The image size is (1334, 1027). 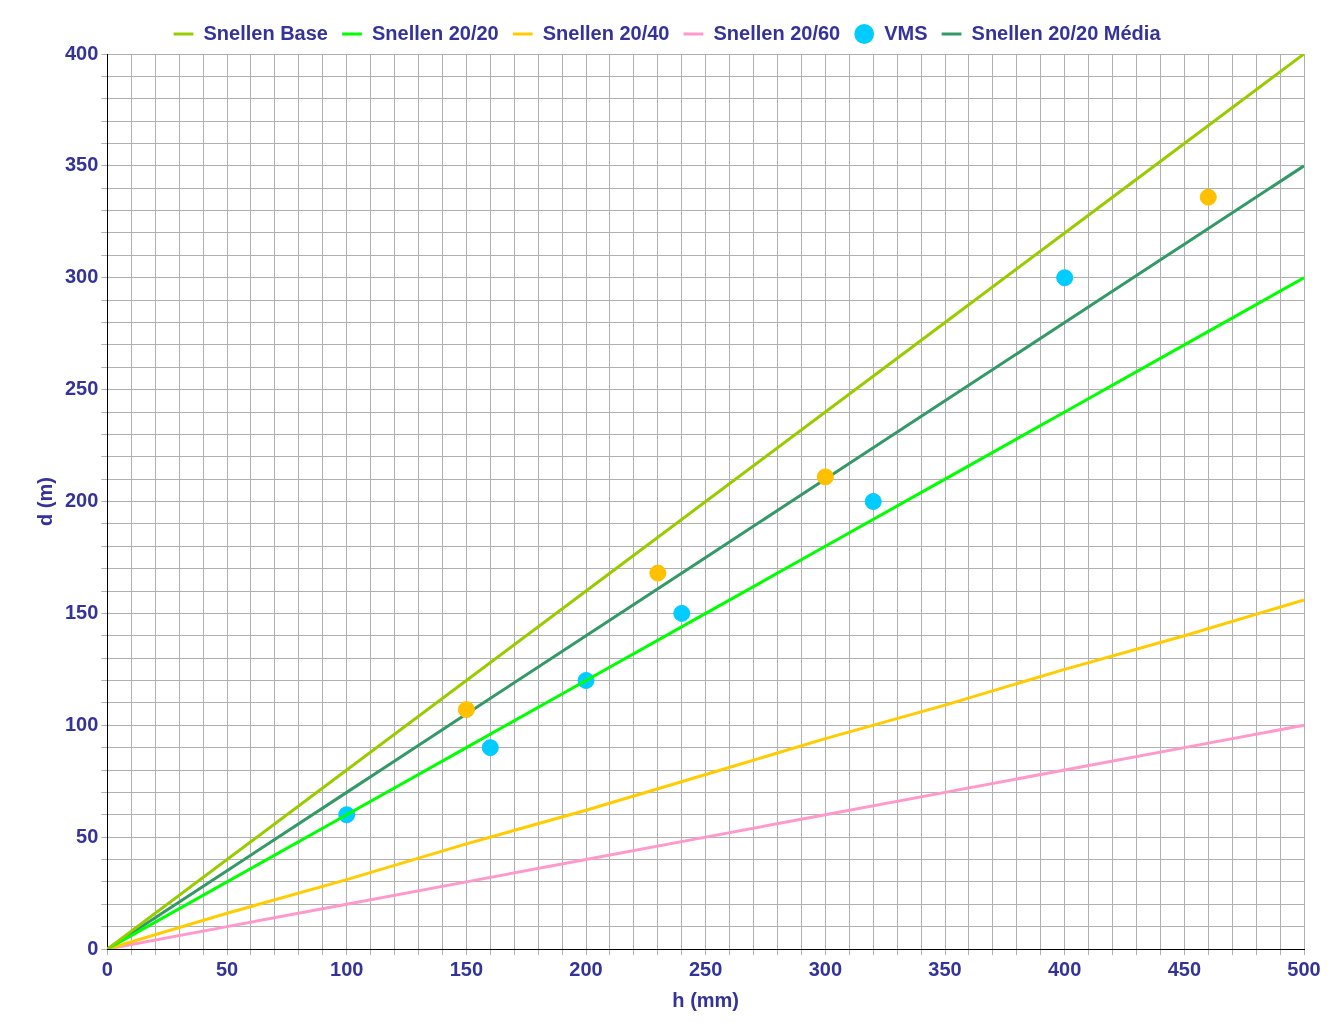 I want to click on x-tick-label: 100, so click(x=347, y=968).